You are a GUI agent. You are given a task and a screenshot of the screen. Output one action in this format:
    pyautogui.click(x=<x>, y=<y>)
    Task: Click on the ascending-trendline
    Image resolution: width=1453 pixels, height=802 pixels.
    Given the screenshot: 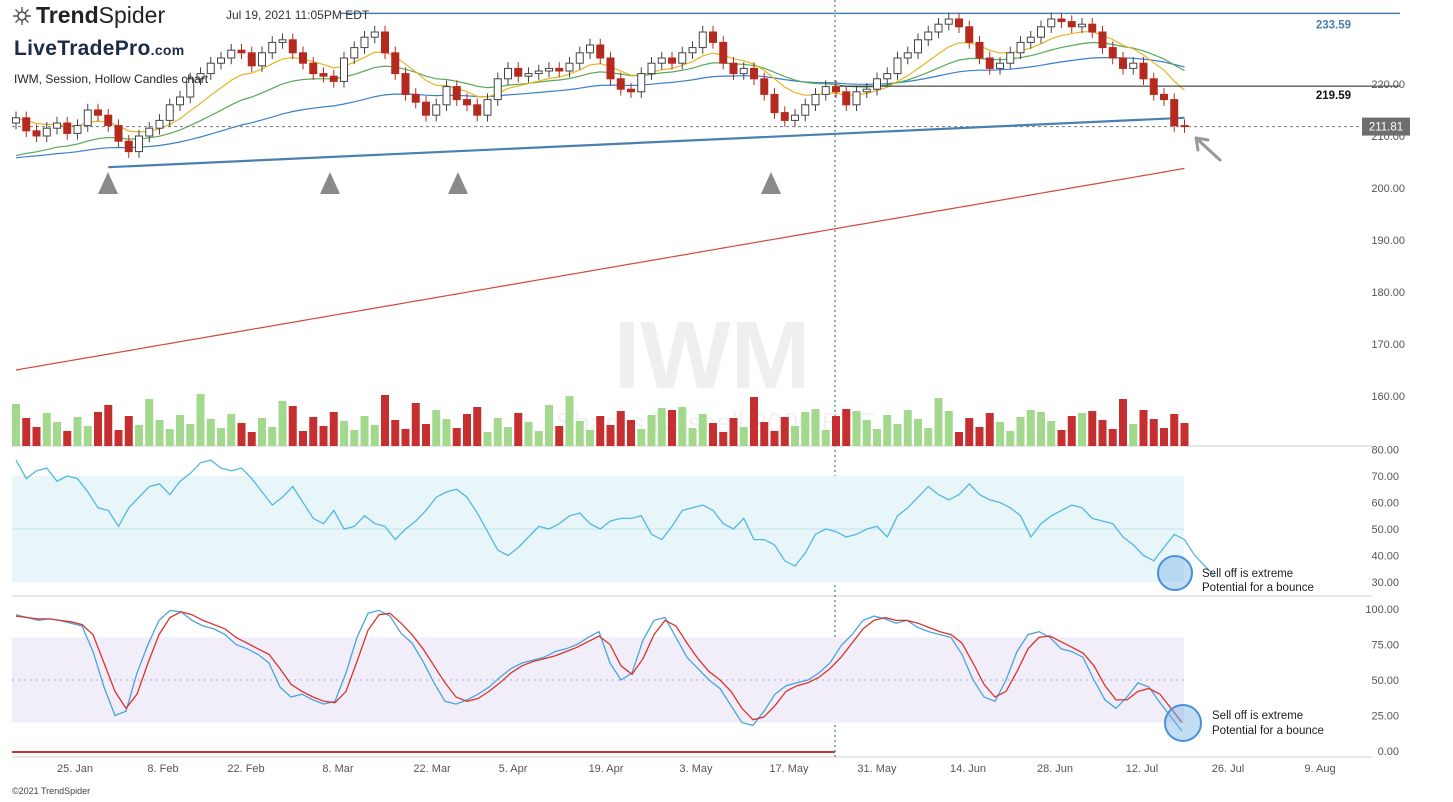 What is the action you would take?
    pyautogui.click(x=646, y=142)
    